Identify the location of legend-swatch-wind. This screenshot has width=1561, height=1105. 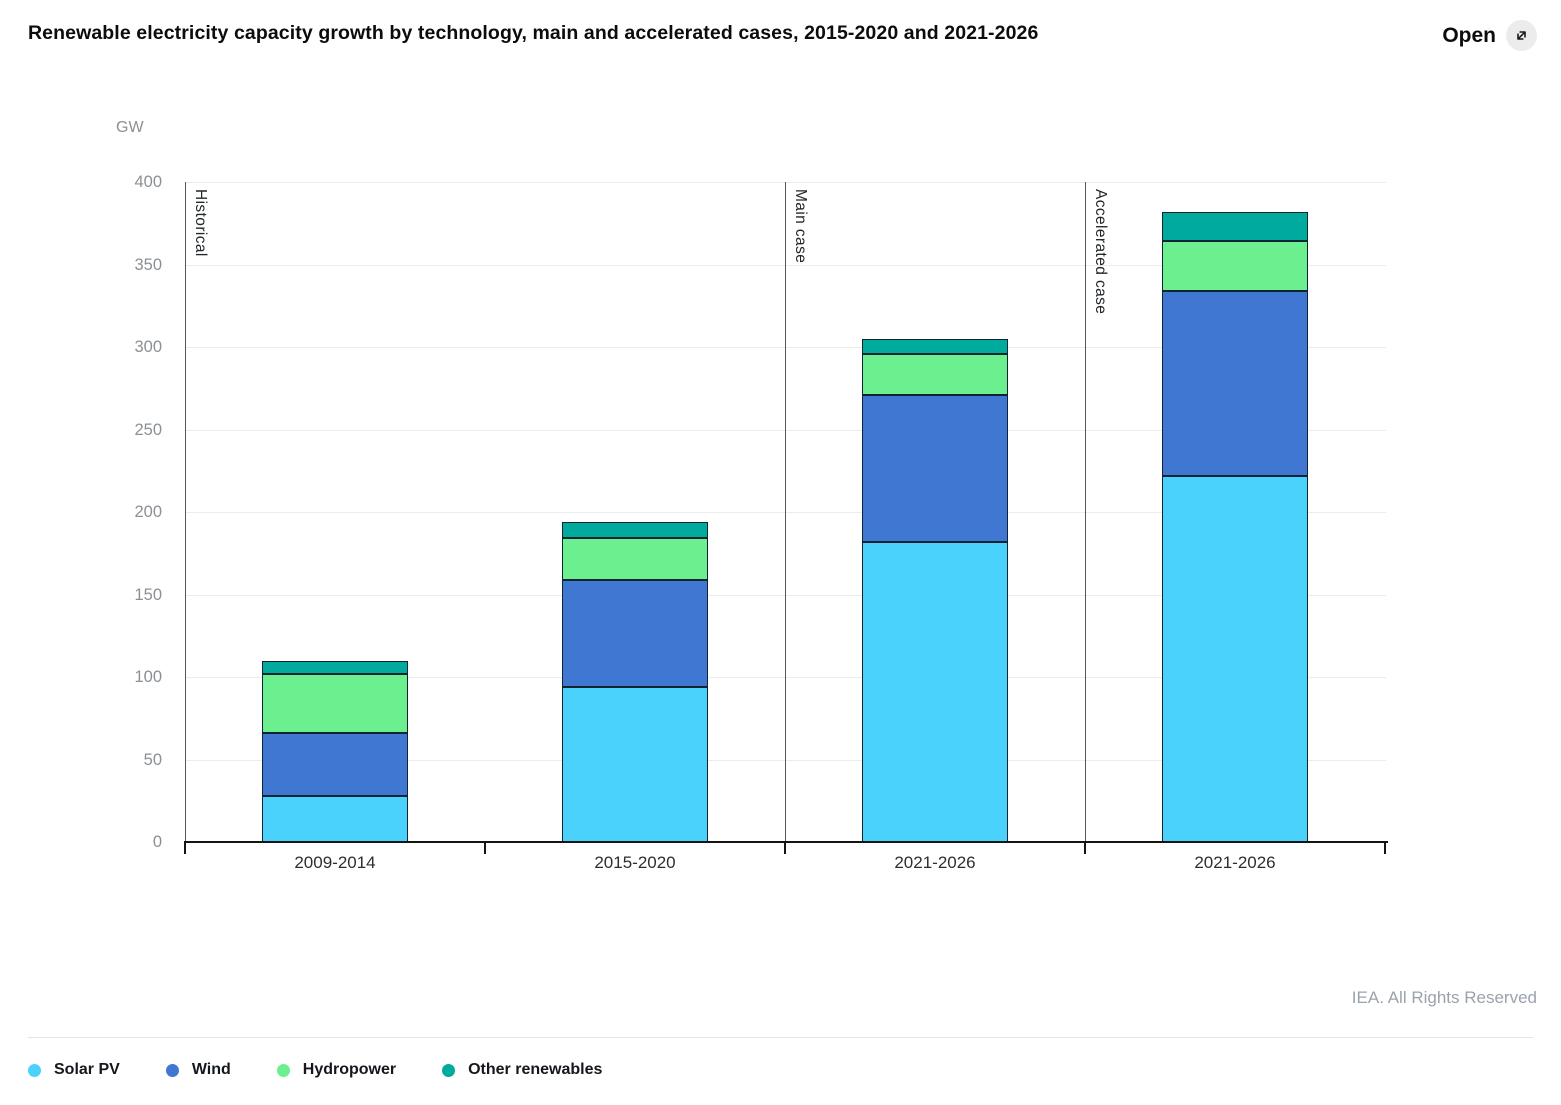
(172, 1070).